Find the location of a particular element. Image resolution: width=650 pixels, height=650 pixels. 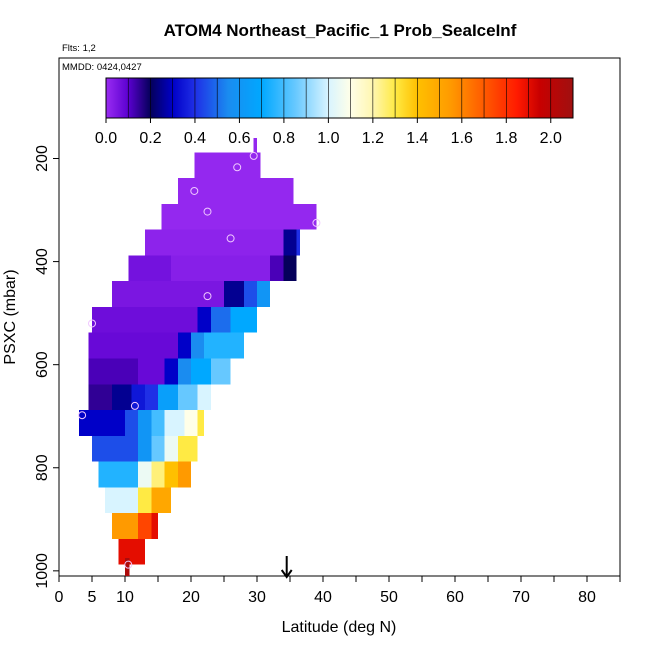

y-axis: 200 400 600 800 1000 is located at coordinates (46, 367).